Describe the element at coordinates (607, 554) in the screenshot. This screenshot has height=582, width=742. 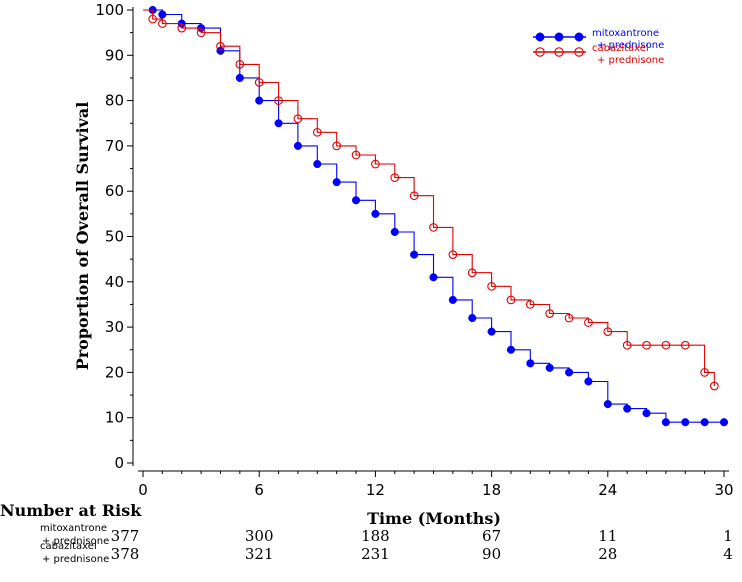
I see `risk-count: 28` at that location.